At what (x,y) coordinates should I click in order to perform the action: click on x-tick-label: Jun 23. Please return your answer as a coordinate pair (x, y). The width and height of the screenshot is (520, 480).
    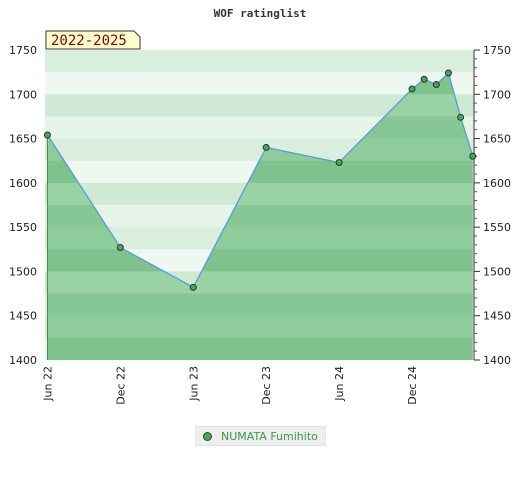
    Looking at the image, I should click on (193, 384).